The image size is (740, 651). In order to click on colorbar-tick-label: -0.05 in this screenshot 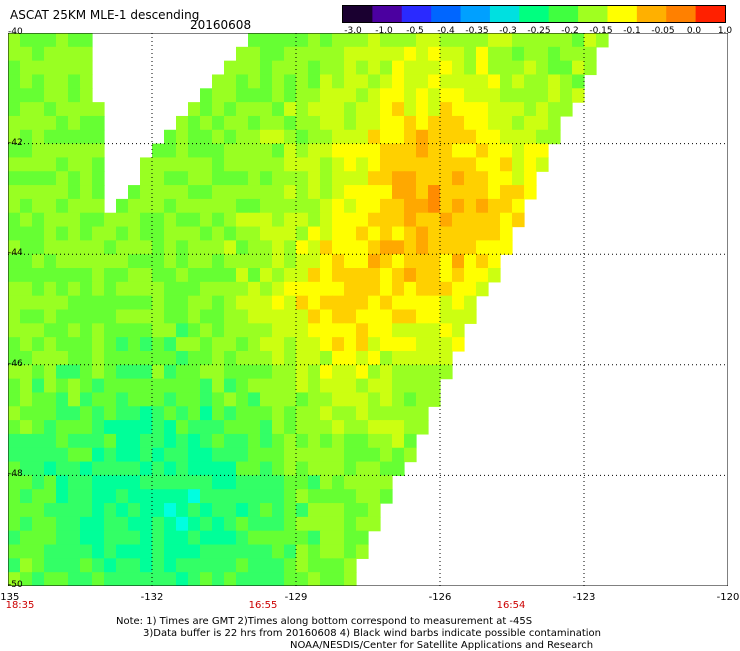, I will do `click(663, 31)`.